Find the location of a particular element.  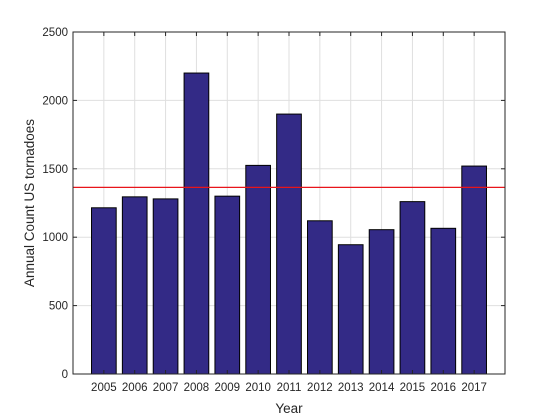

x-axis-label: Year is located at coordinates (289, 408).